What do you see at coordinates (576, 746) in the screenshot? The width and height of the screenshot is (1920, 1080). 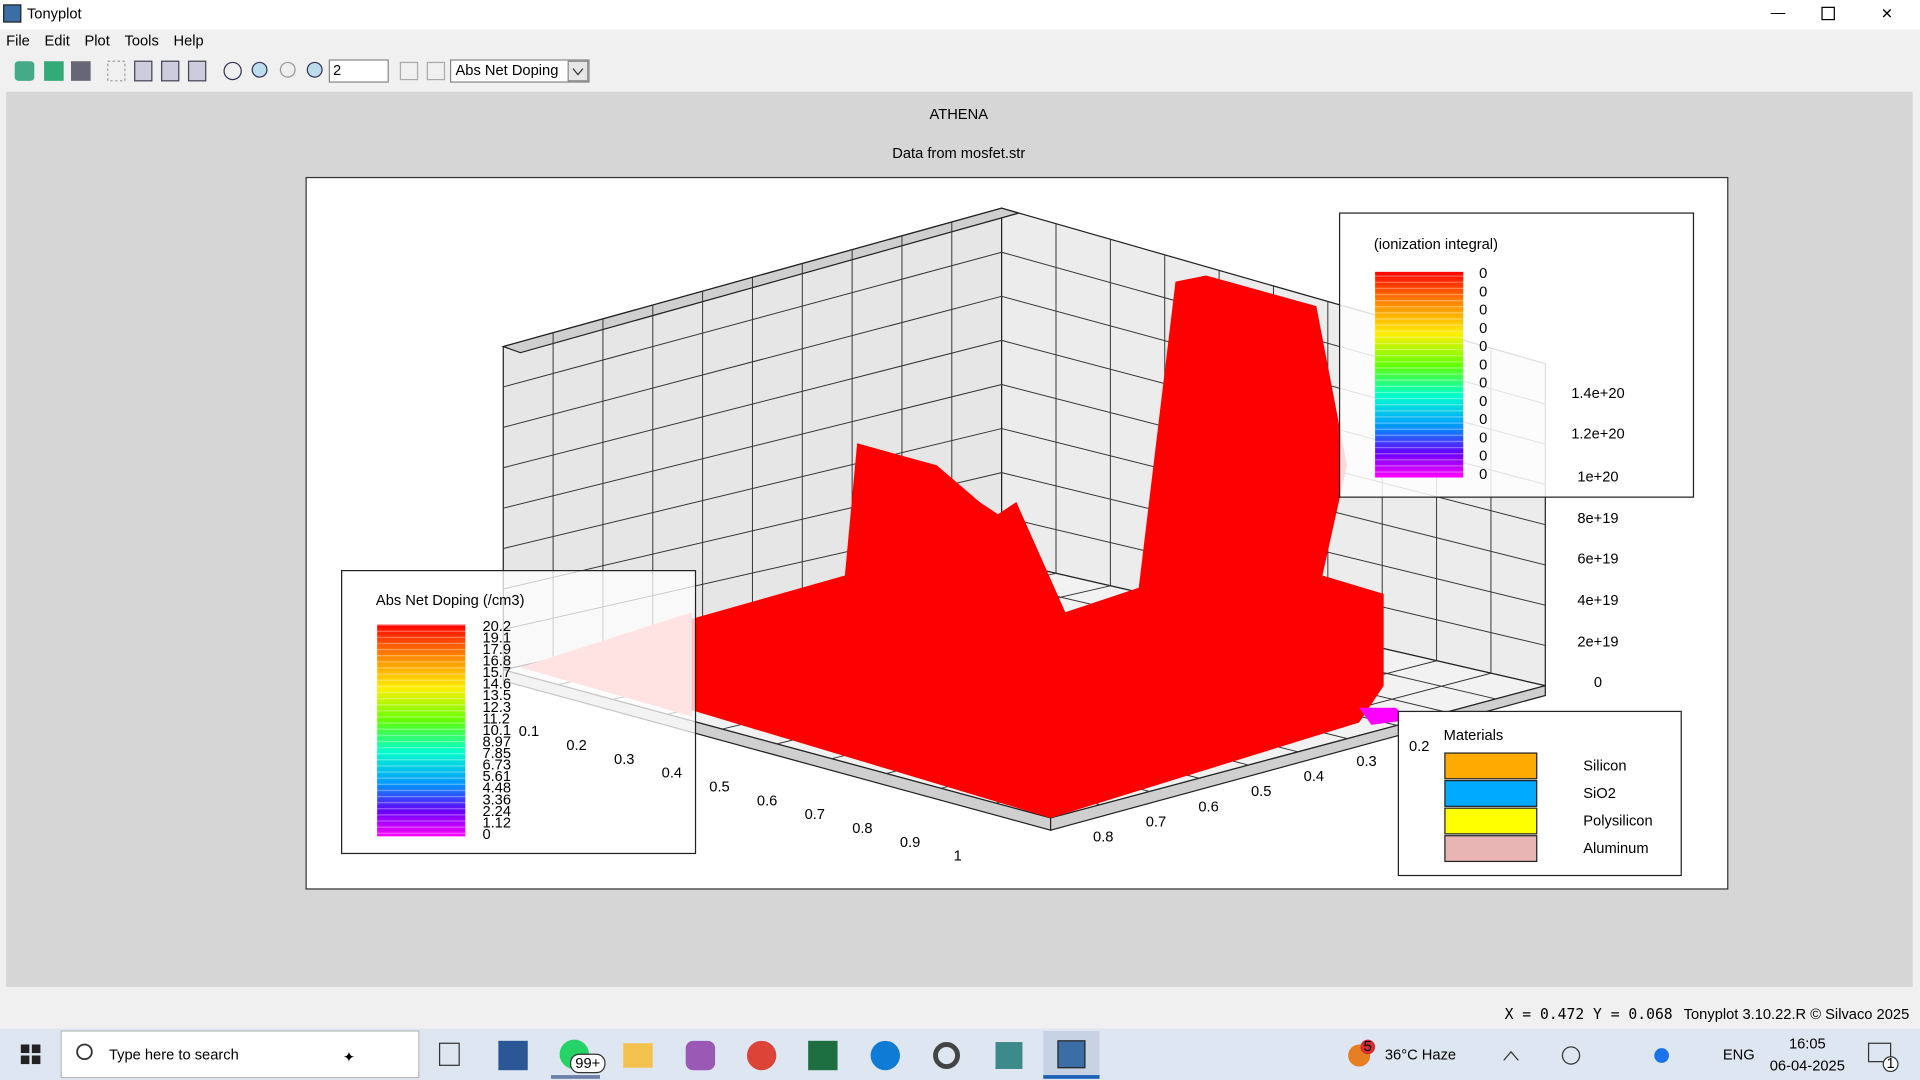 I see `x-tick-label: 0.2` at bounding box center [576, 746].